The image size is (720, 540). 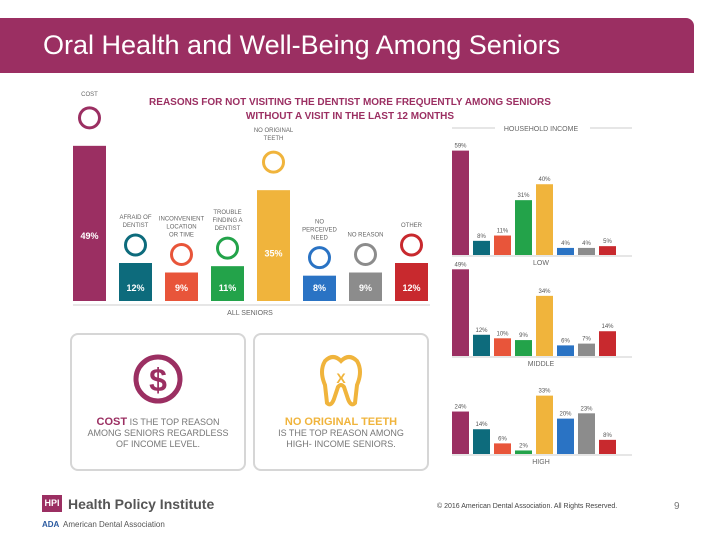 I want to click on all-category-label-2-1: LOCATION, so click(x=181, y=228).